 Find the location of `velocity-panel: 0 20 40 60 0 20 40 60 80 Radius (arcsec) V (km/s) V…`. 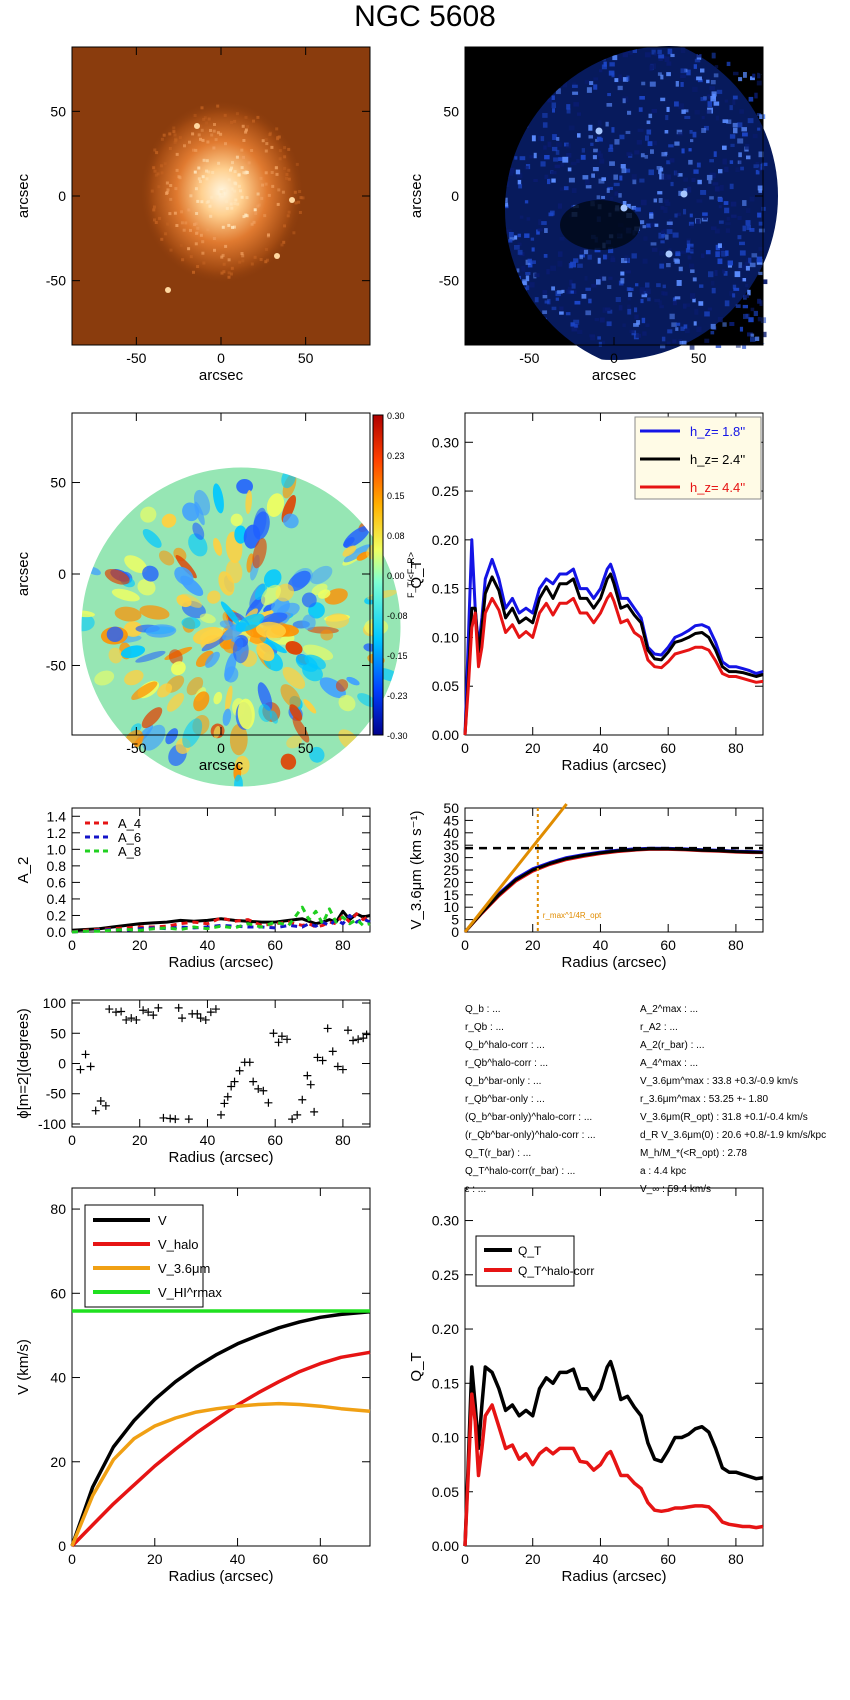

velocity-panel: 0 20 40 60 0 20 40 60 80 Radius (arcsec) V (km/s) V… is located at coordinates (193, 1386).